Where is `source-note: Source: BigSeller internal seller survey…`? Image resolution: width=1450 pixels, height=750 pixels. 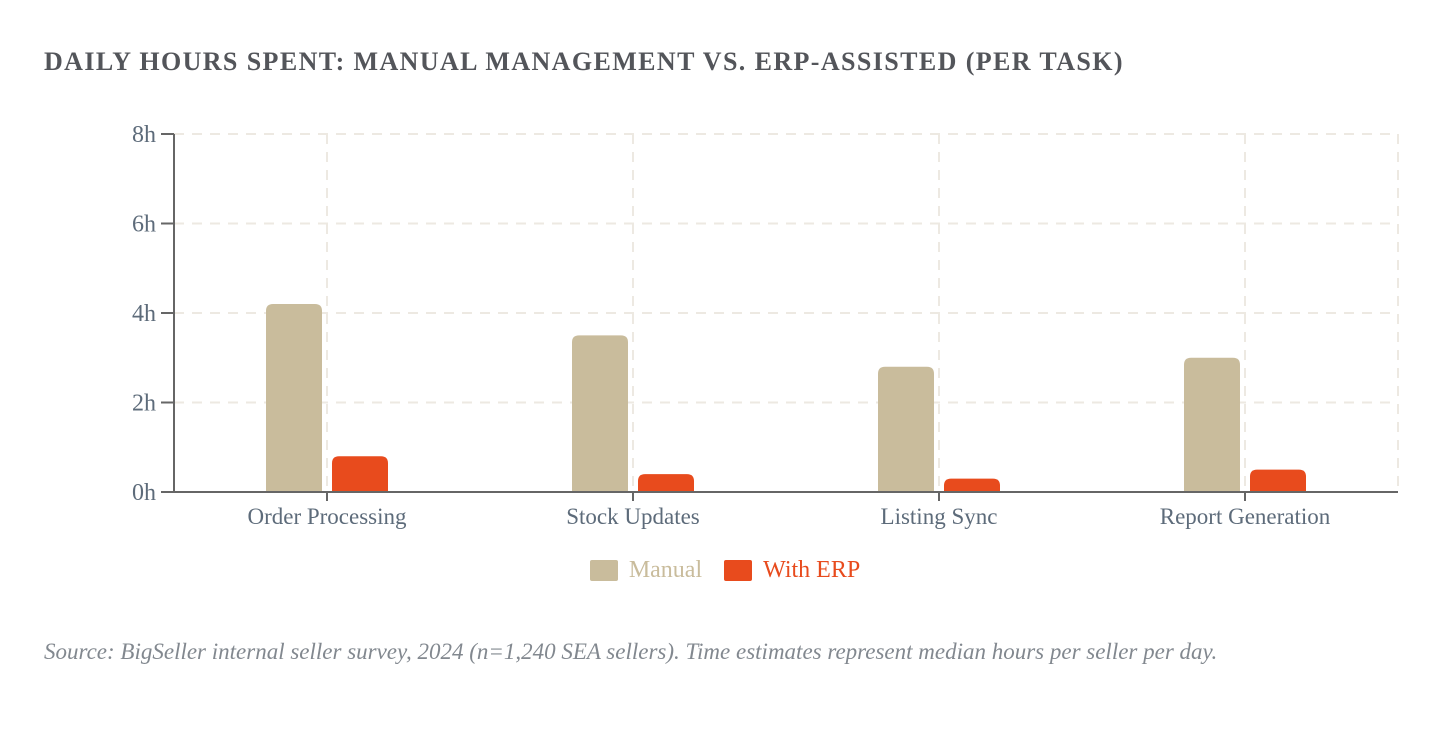 source-note: Source: BigSeller internal seller survey… is located at coordinates (631, 651).